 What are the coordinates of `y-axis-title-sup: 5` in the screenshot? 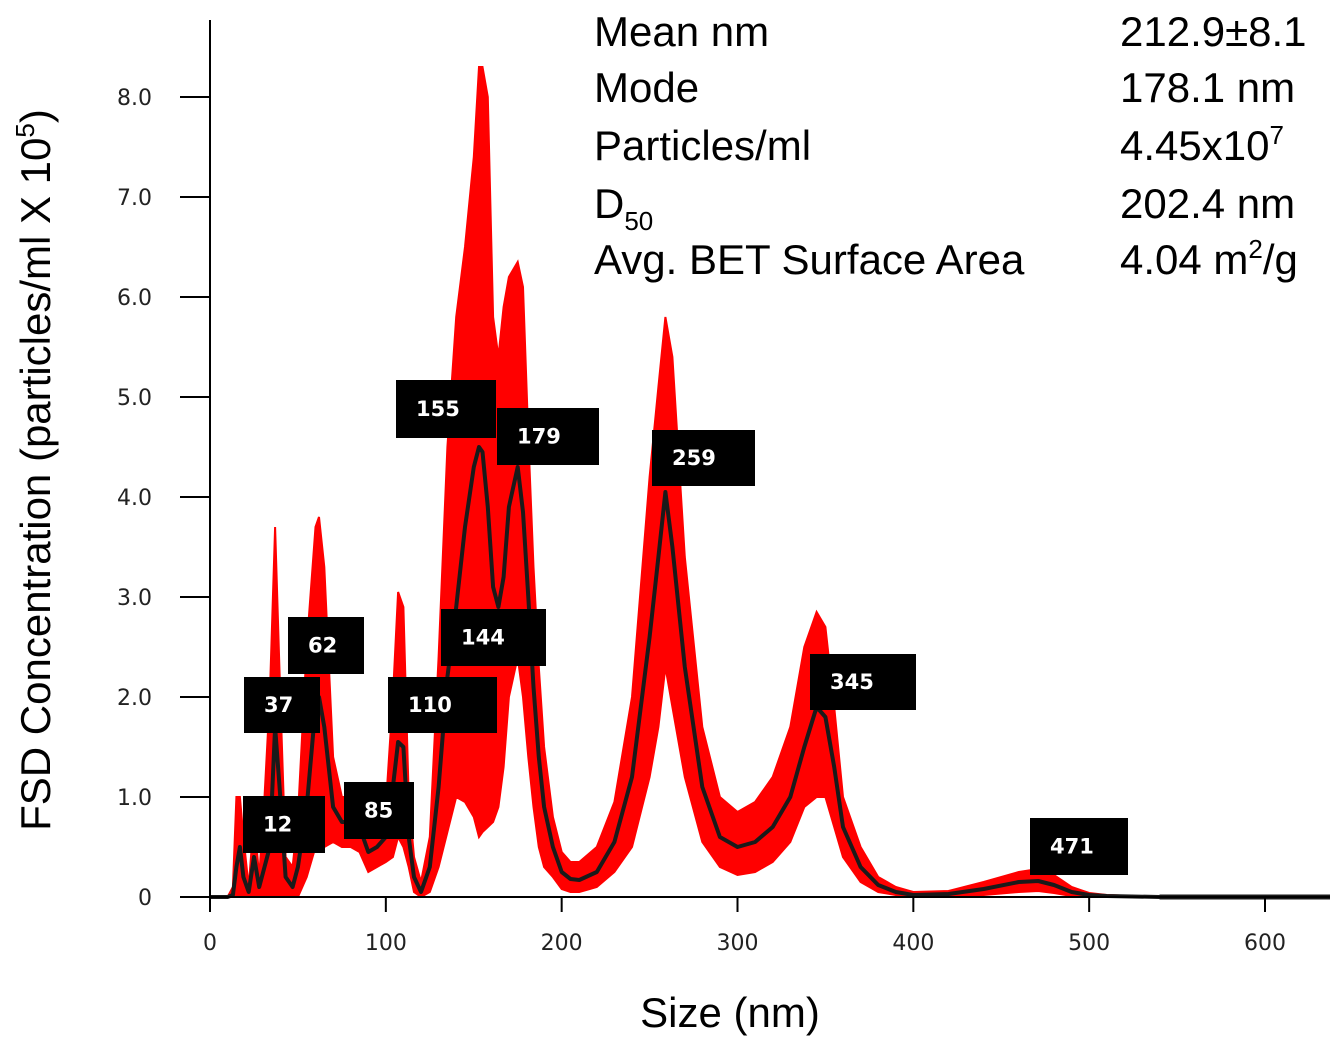 It's located at (25, 130).